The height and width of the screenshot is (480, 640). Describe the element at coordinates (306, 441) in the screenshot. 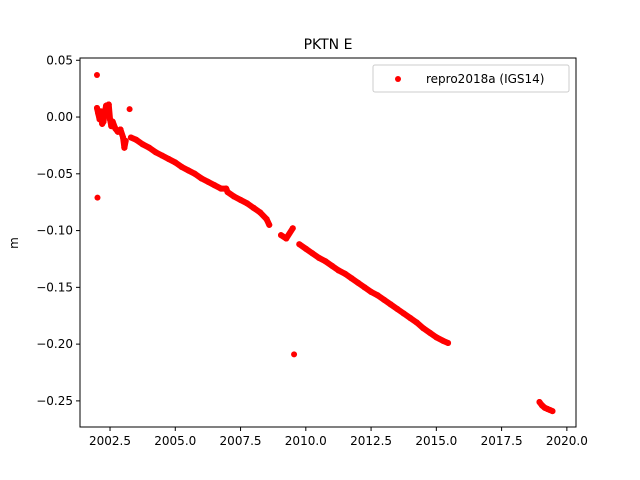

I see `x-tick-label: 2010.0` at that location.